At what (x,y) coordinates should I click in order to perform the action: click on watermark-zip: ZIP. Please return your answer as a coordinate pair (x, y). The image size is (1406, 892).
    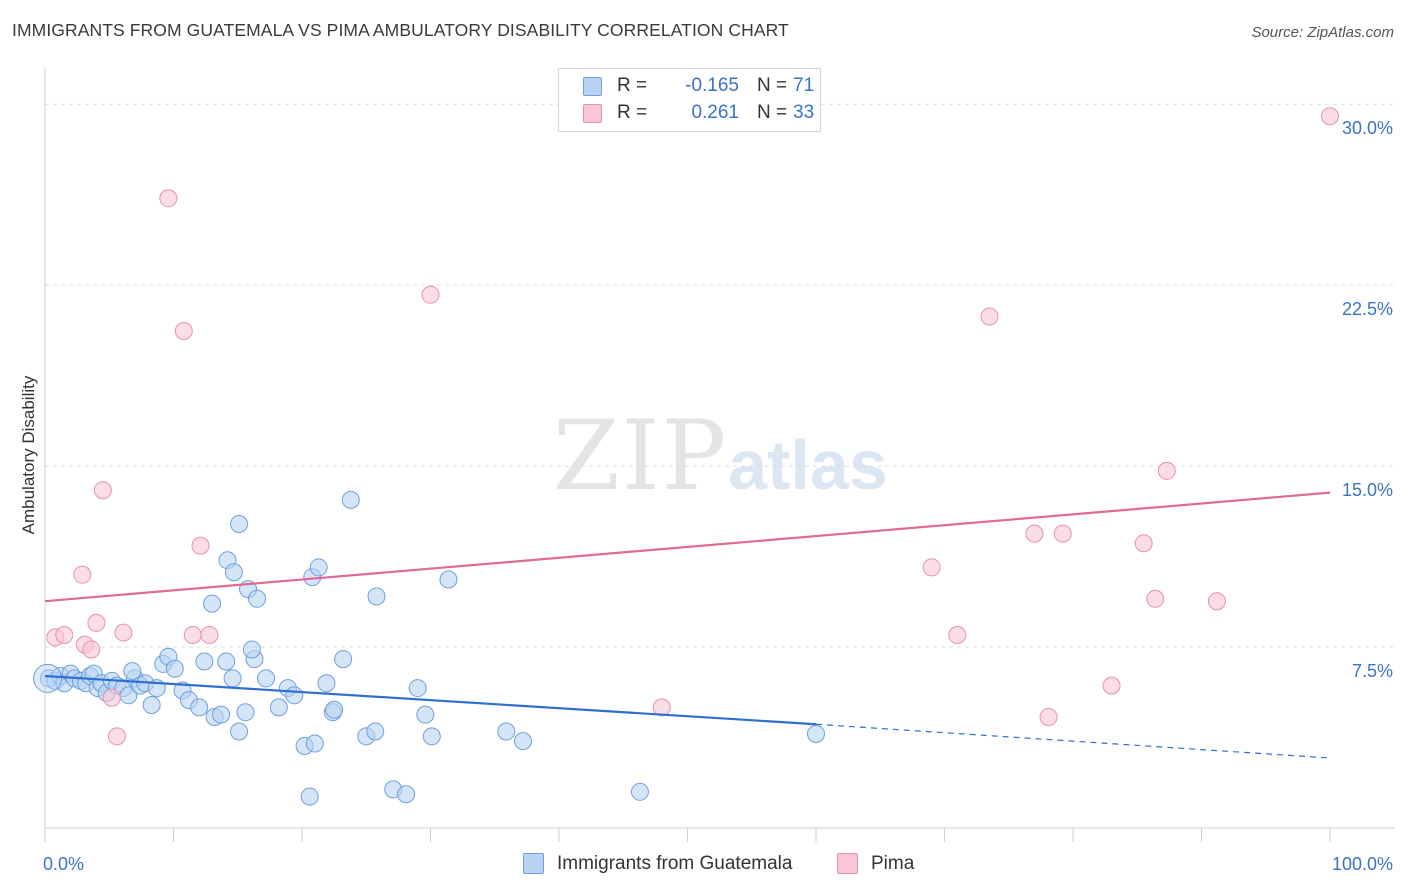
    Looking at the image, I should click on (641, 456).